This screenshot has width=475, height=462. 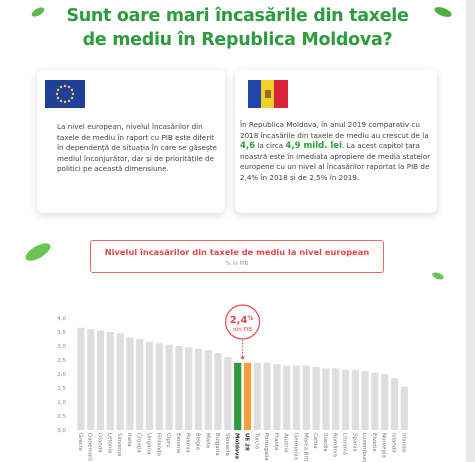 I want to click on x-tick-label: Moldova, so click(x=237, y=446).